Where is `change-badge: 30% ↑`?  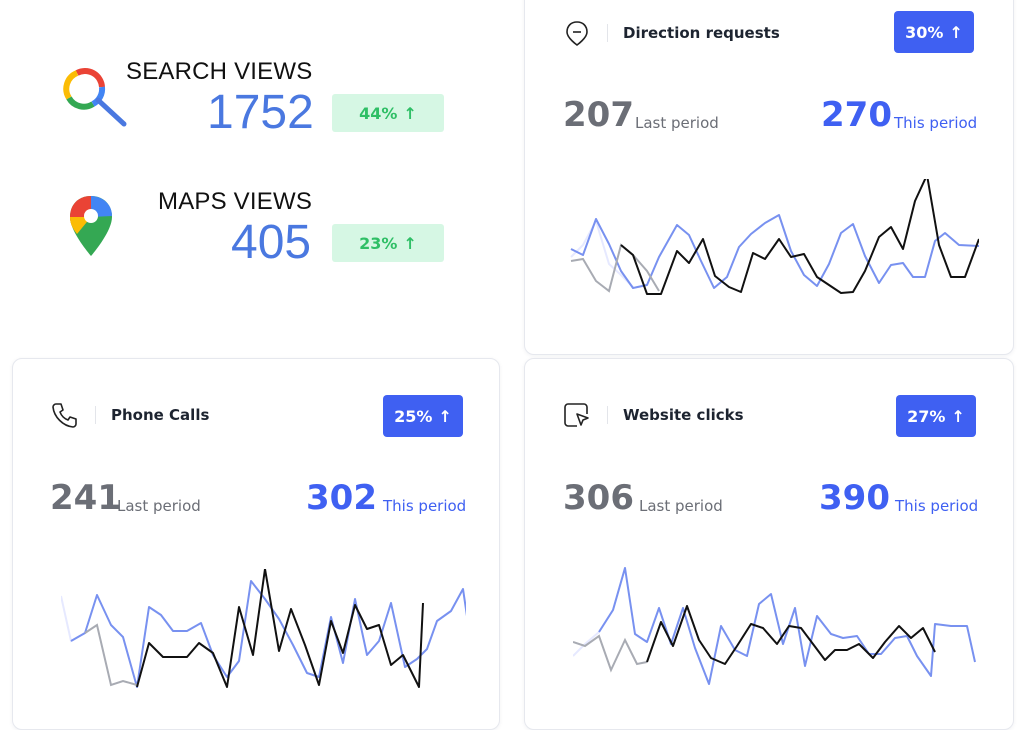 change-badge: 30% ↑ is located at coordinates (934, 32).